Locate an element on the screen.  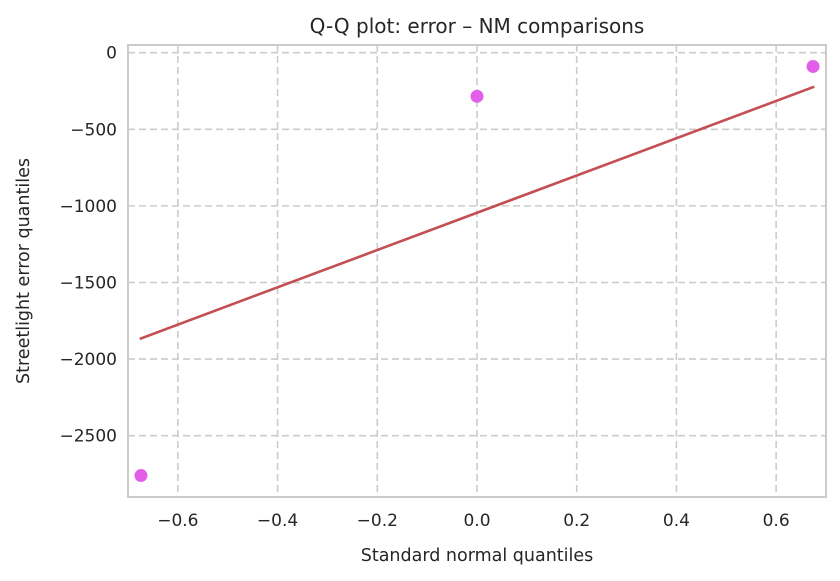
y-tick-label: −500 is located at coordinates (93, 130).